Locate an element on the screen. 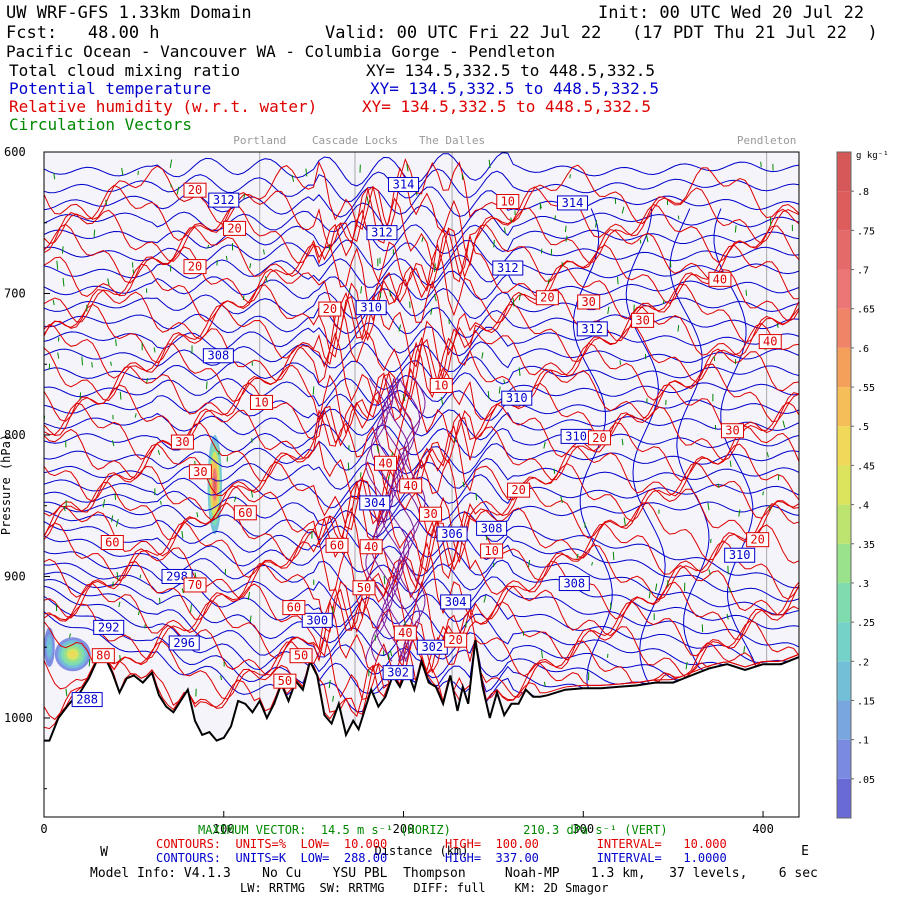 The width and height of the screenshot is (900, 900). colorbar-tick-label-9: .5 is located at coordinates (863, 427).